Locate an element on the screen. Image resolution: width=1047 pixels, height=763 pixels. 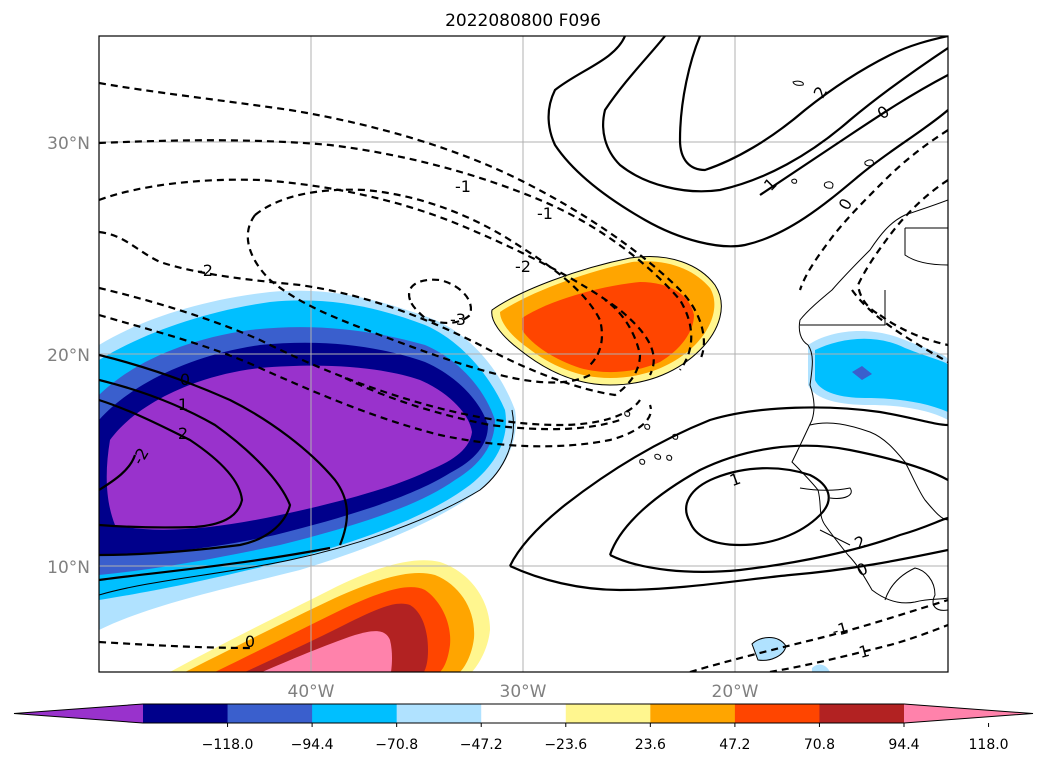
lat-label-10n: 10°N is located at coordinates (68, 568).